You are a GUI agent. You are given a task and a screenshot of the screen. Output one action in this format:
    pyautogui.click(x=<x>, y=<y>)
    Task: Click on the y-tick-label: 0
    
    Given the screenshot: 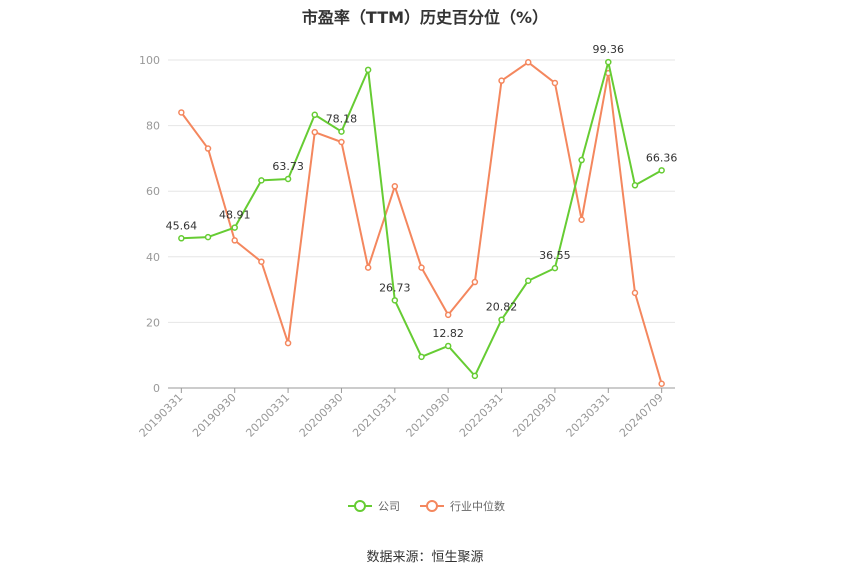 What is the action you would take?
    pyautogui.click(x=156, y=388)
    